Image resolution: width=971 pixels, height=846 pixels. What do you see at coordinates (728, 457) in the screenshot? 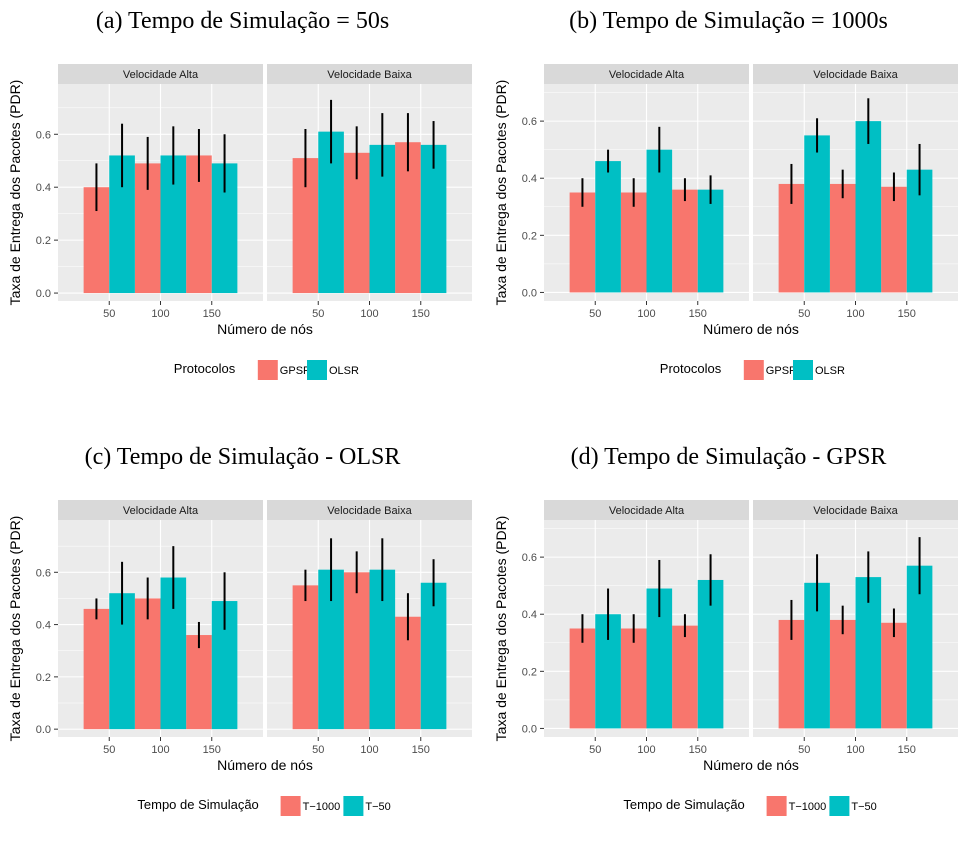
I see `chart-title: (d) Tempo de Simulação - GPSR` at bounding box center [728, 457].